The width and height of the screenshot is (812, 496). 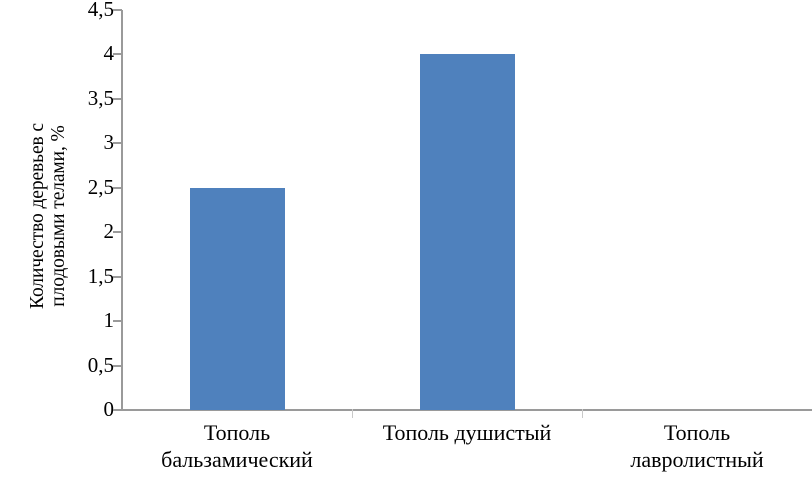 What do you see at coordinates (109, 231) in the screenshot?
I see `y-axis-tick-label: 2` at bounding box center [109, 231].